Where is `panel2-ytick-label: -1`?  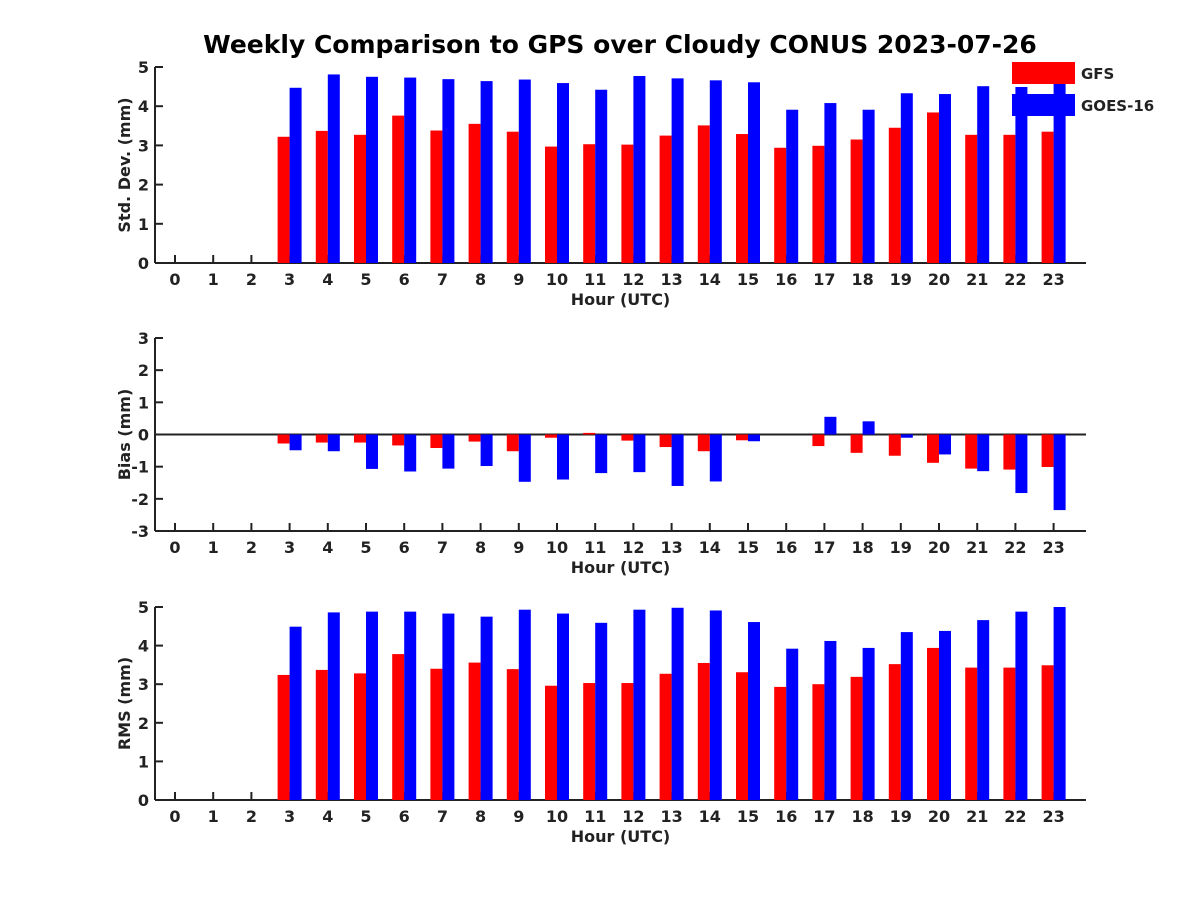
panel2-ytick-label: -1 is located at coordinates (140, 467).